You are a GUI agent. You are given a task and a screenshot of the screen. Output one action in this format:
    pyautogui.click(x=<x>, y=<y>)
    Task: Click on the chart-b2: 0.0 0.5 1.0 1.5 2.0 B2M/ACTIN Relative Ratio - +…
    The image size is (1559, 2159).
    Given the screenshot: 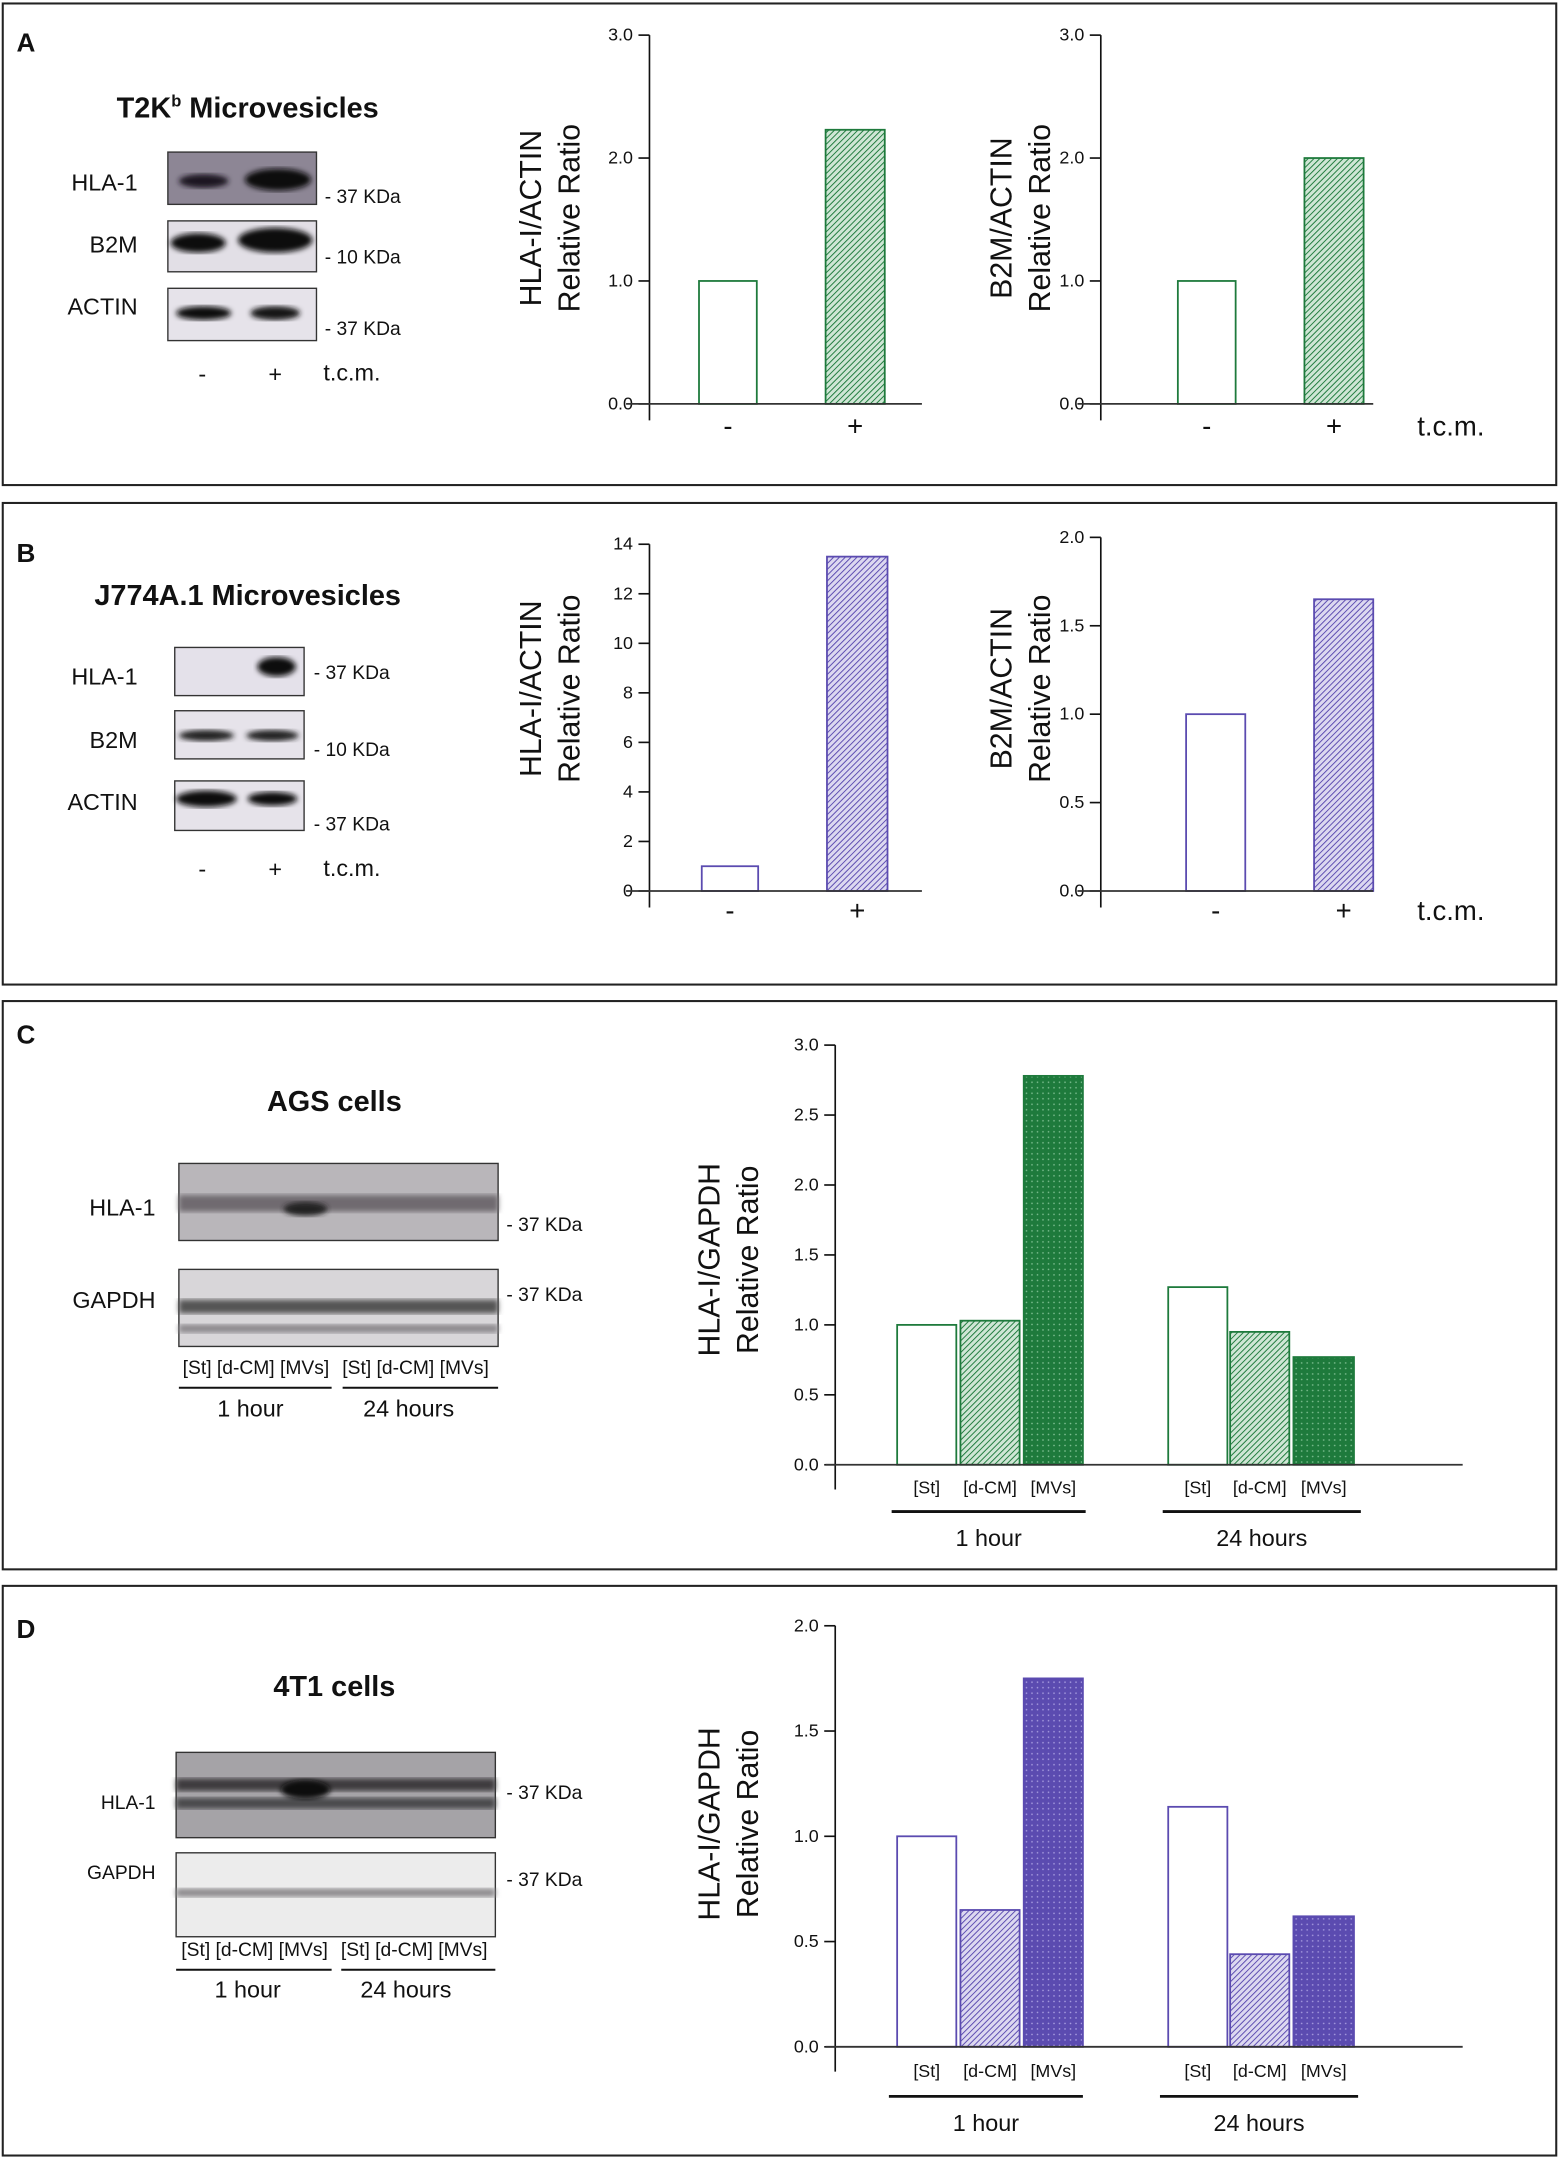 What is the action you would take?
    pyautogui.click(x=1234, y=726)
    